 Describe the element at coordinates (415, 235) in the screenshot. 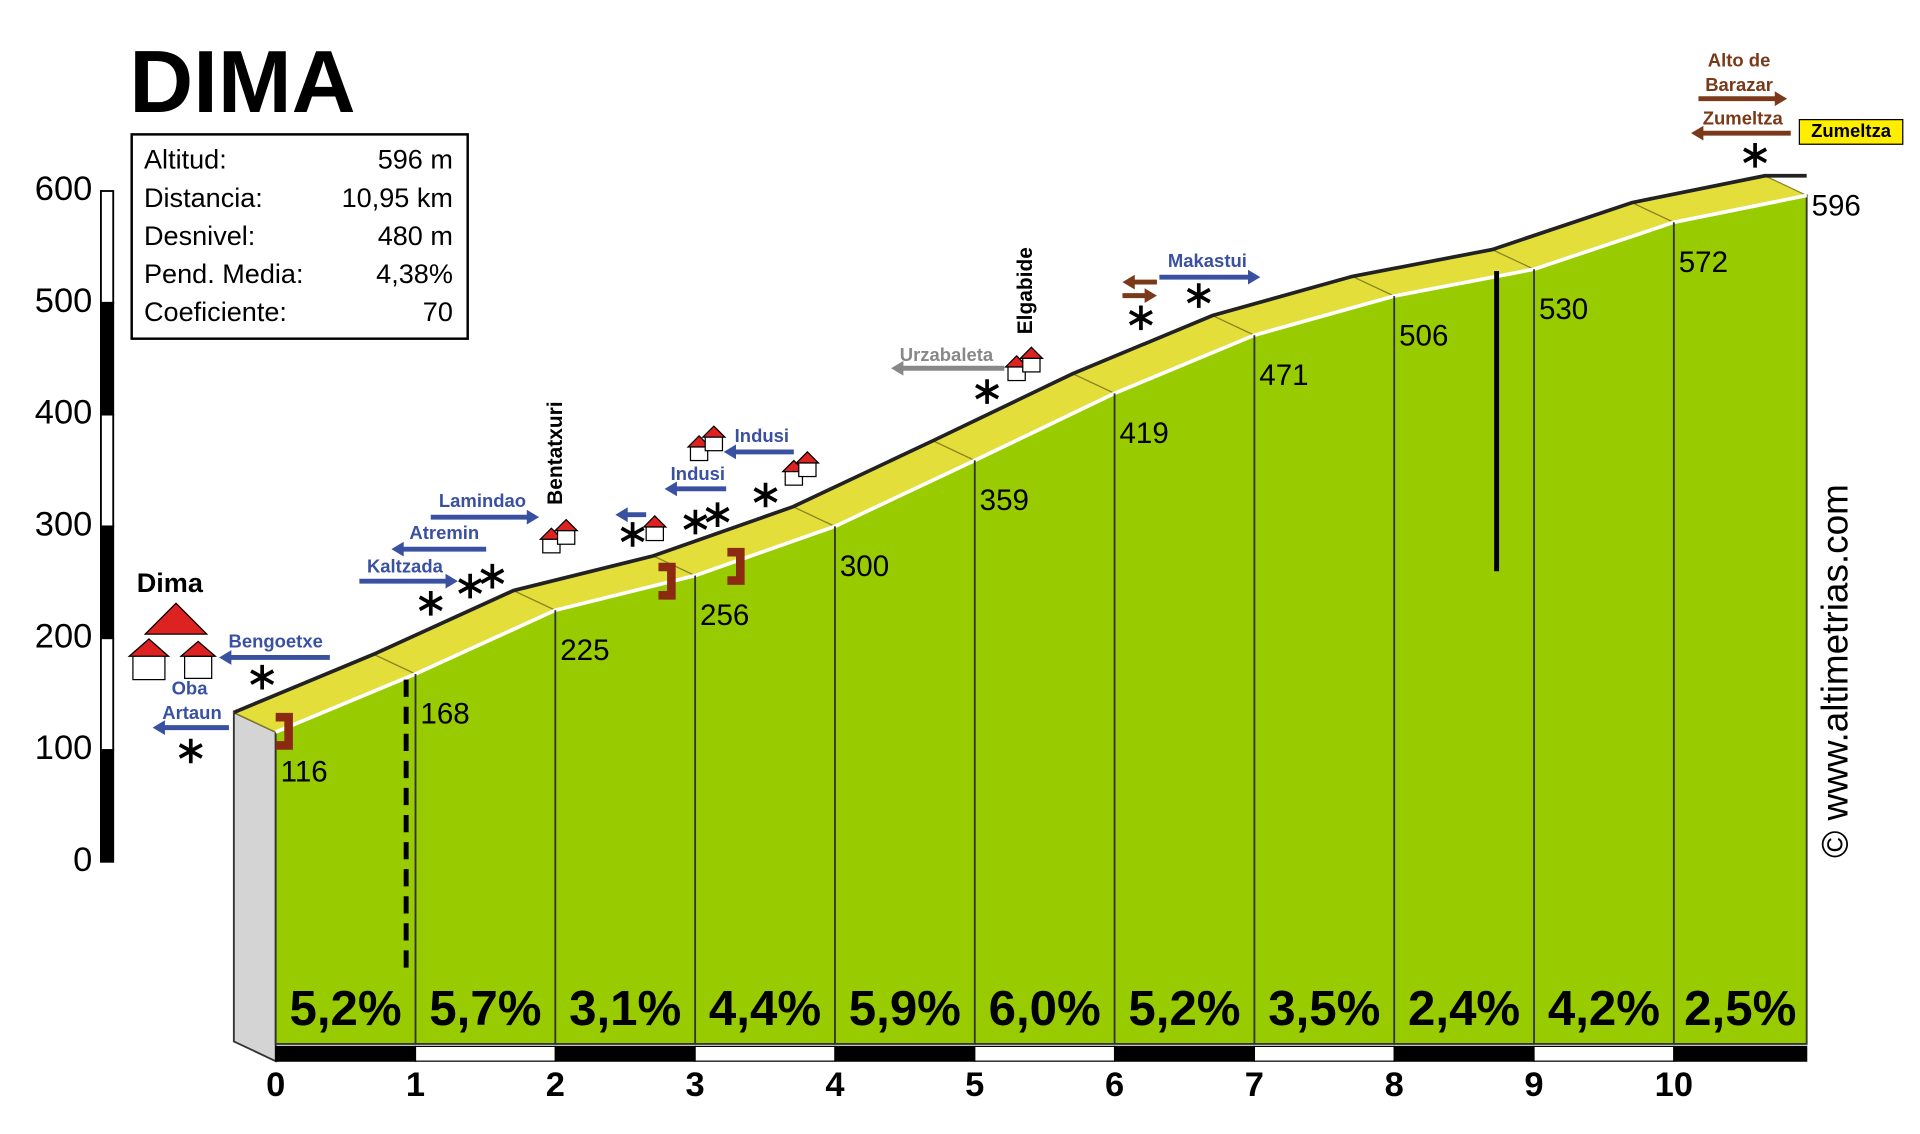

I see `info-value: 480 m` at that location.